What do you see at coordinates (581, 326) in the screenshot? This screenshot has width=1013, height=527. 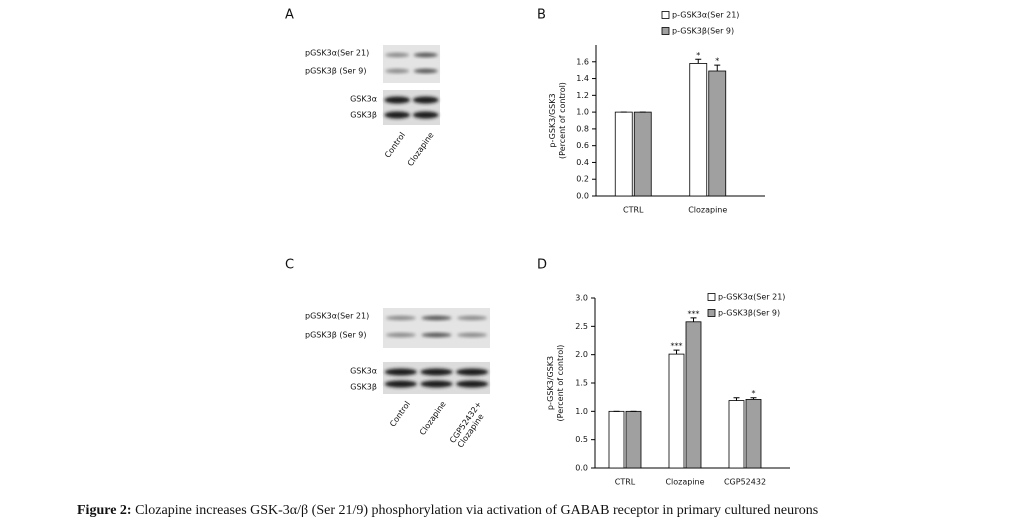 I see `y-tick-label: 2.5` at bounding box center [581, 326].